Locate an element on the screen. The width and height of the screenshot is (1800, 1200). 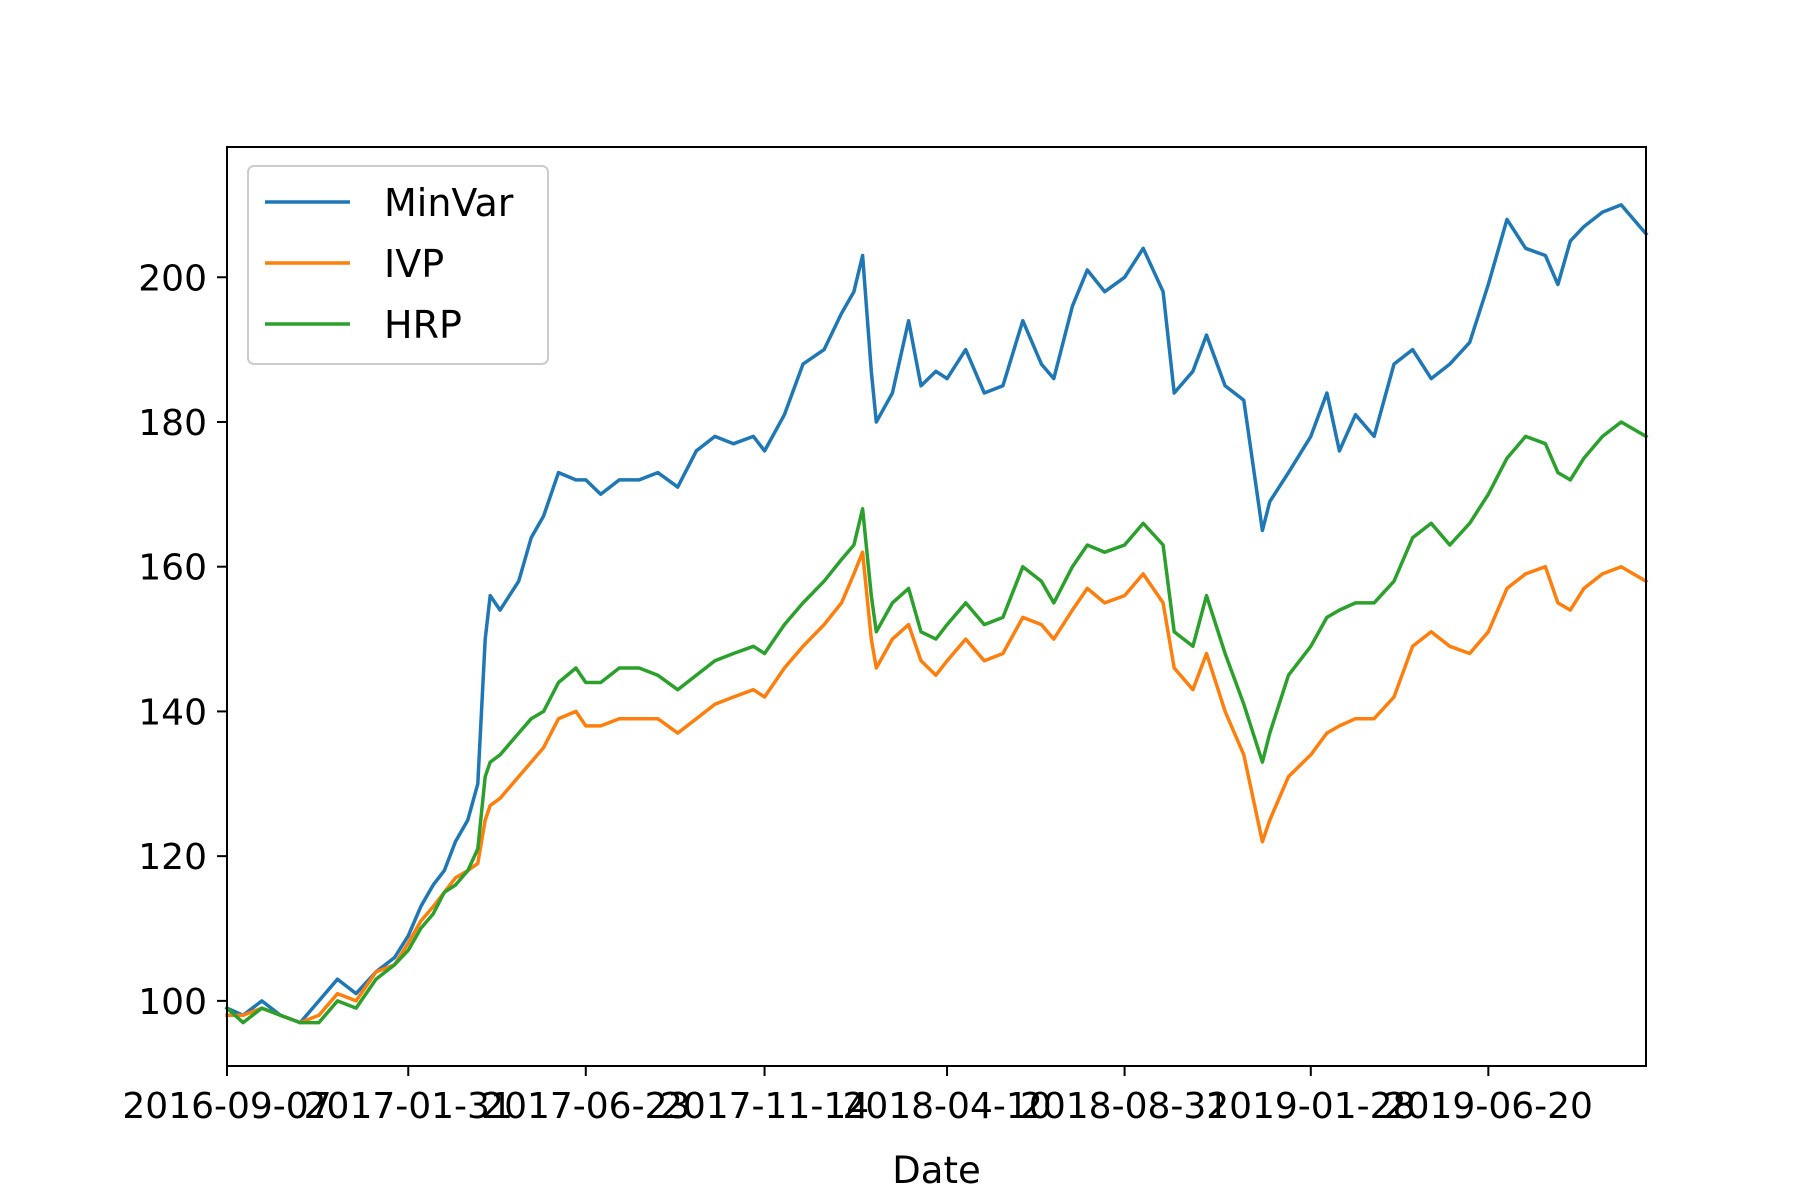
y-axis: 100 120 140 160 180 200 is located at coordinates (182, 640).